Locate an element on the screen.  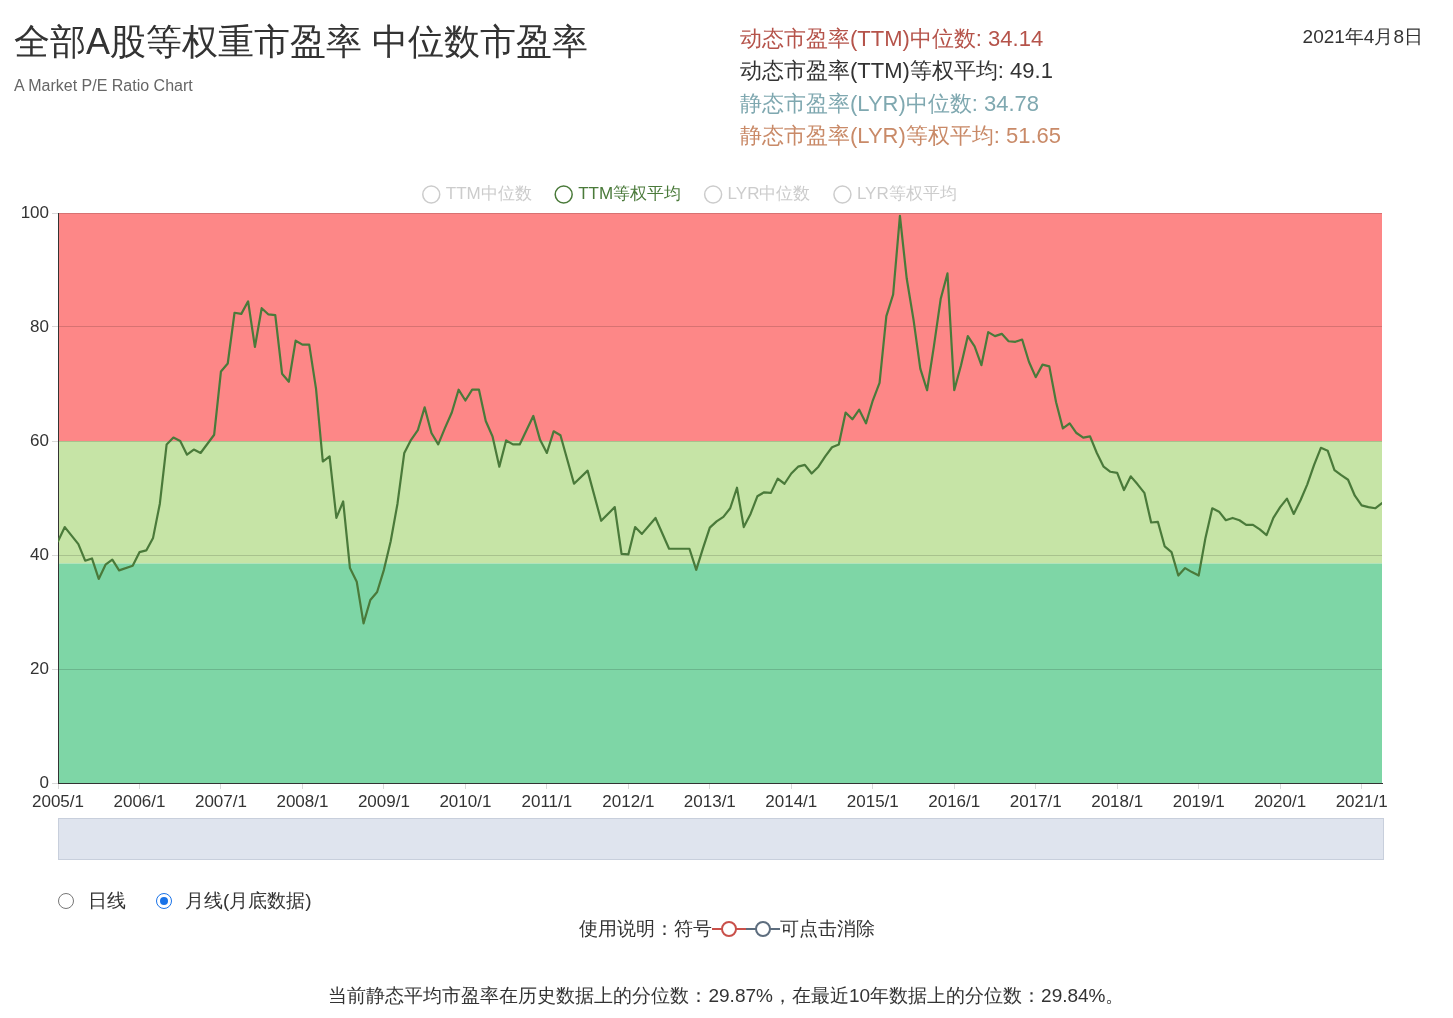
y-tick-label: 60 is located at coordinates (39, 440).